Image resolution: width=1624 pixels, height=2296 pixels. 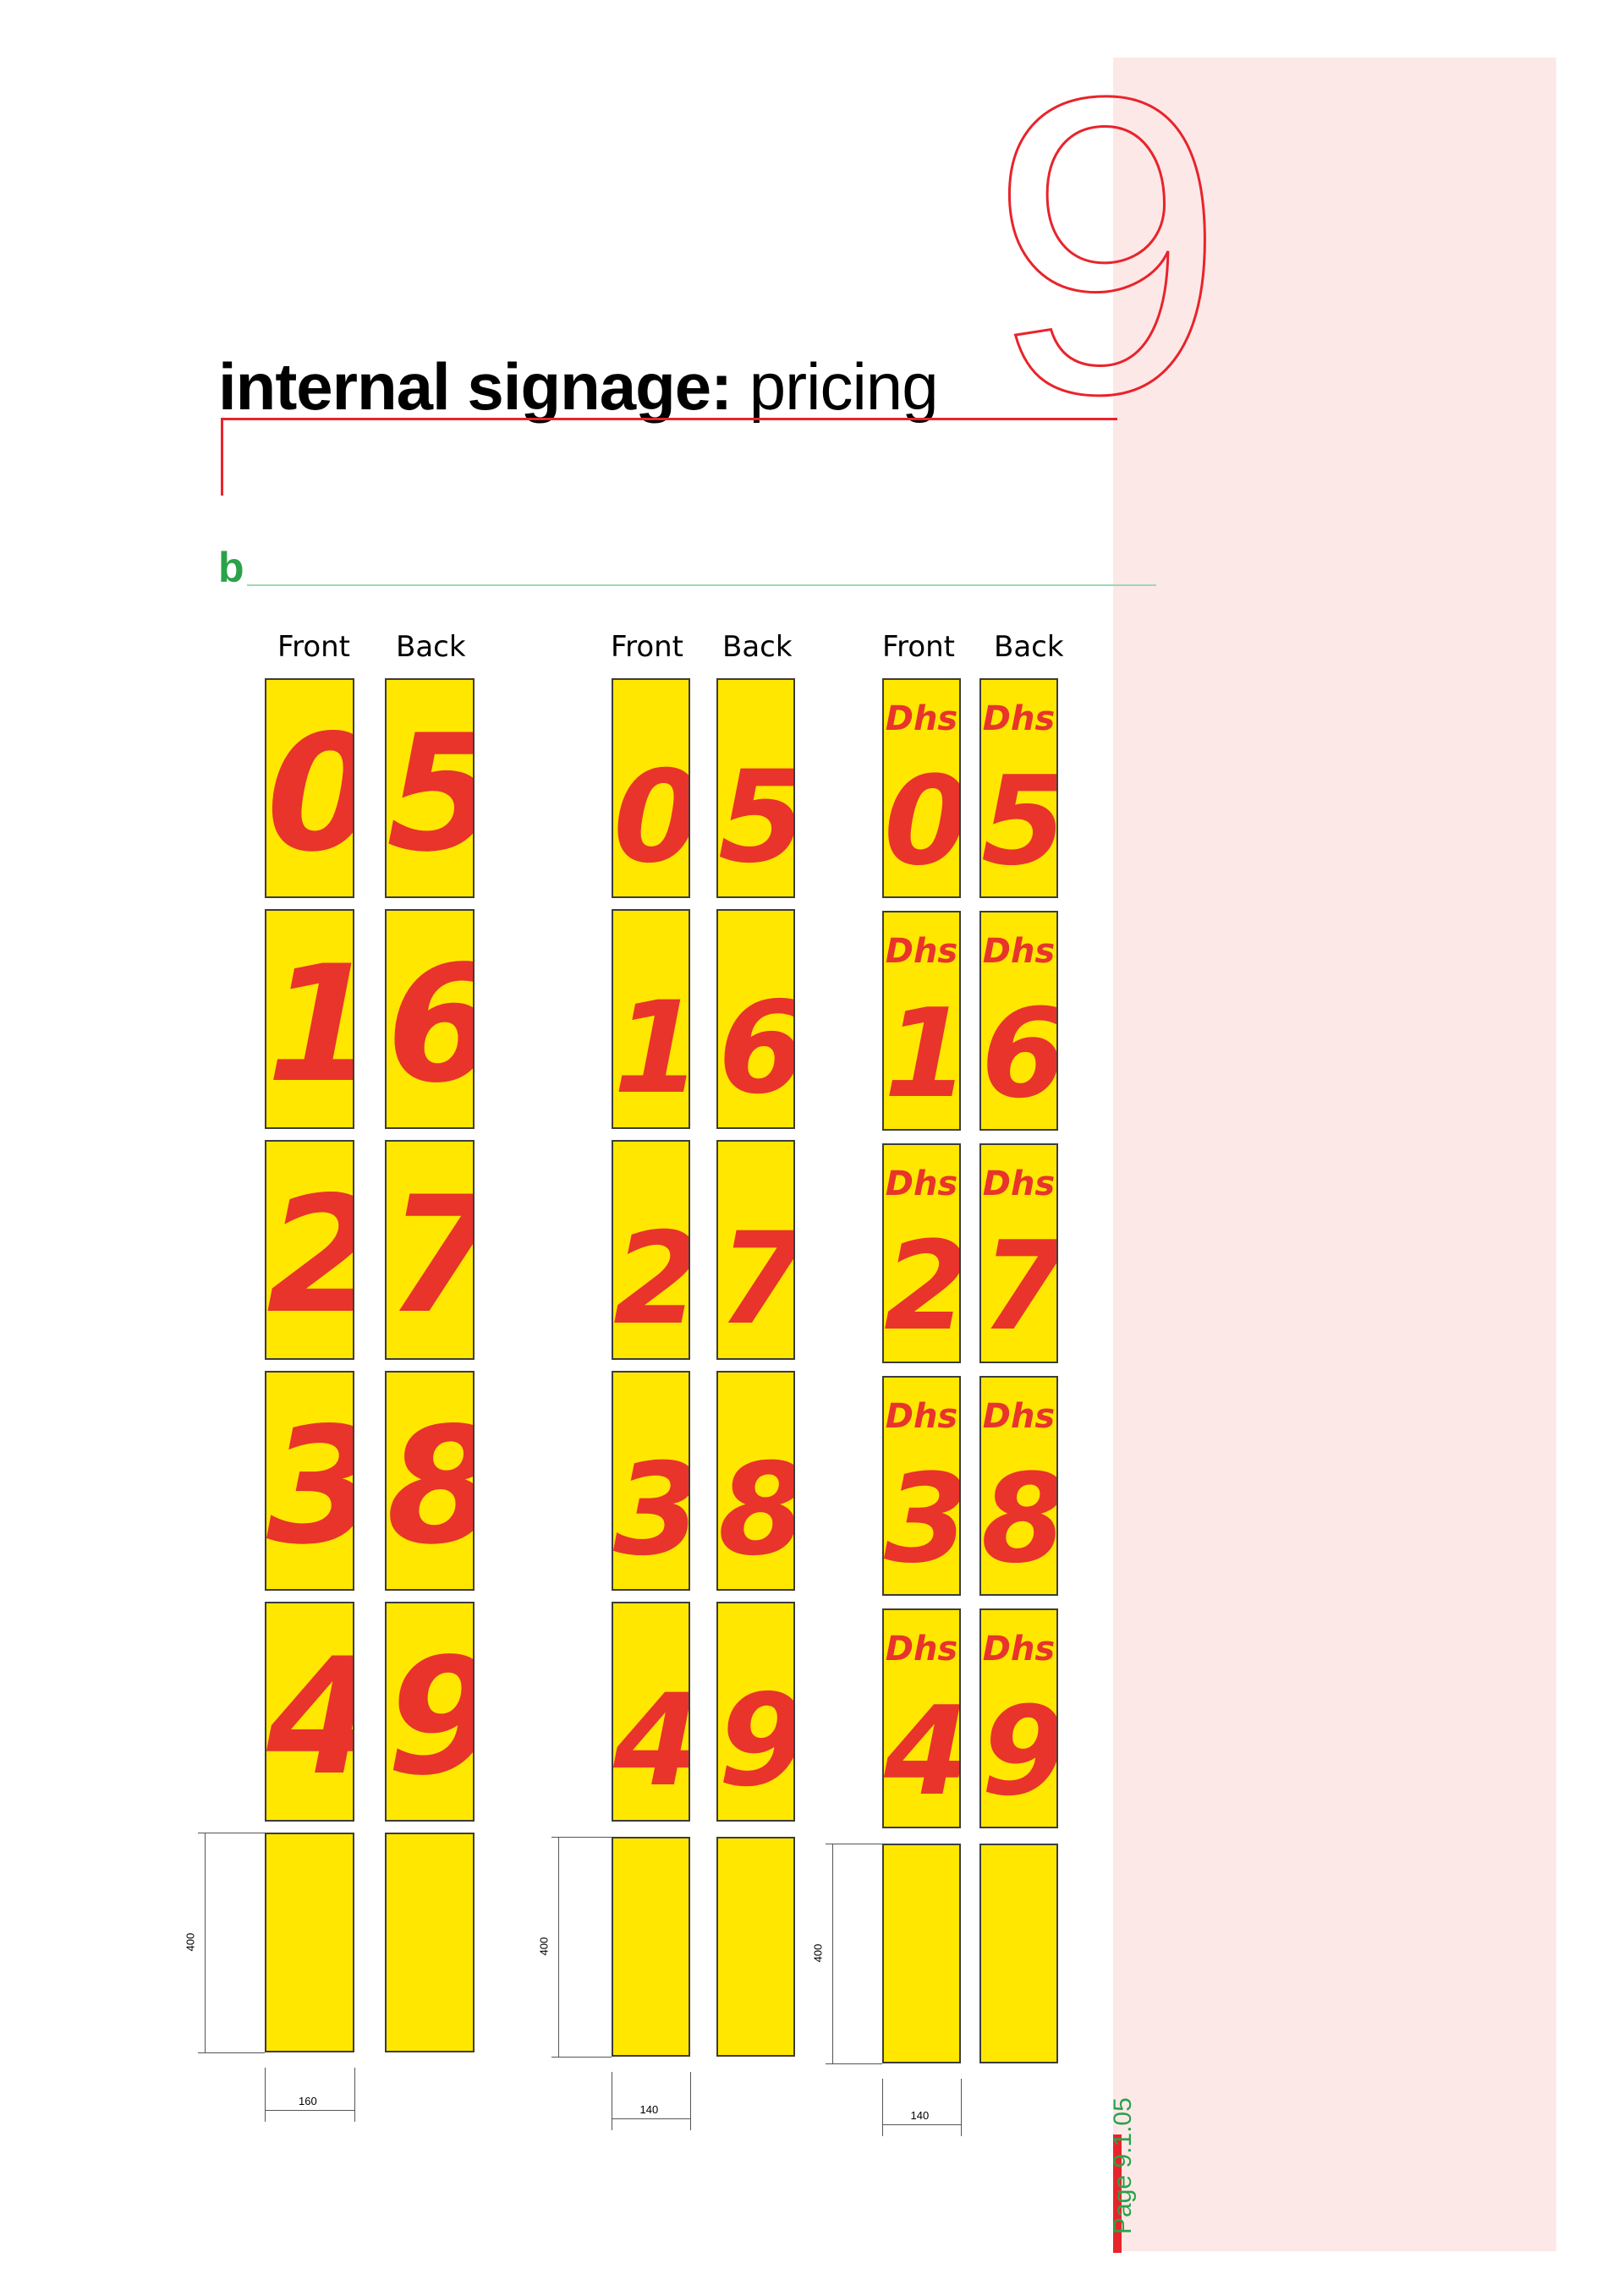 I want to click on price-sign-front-1: 1, so click(x=651, y=1019).